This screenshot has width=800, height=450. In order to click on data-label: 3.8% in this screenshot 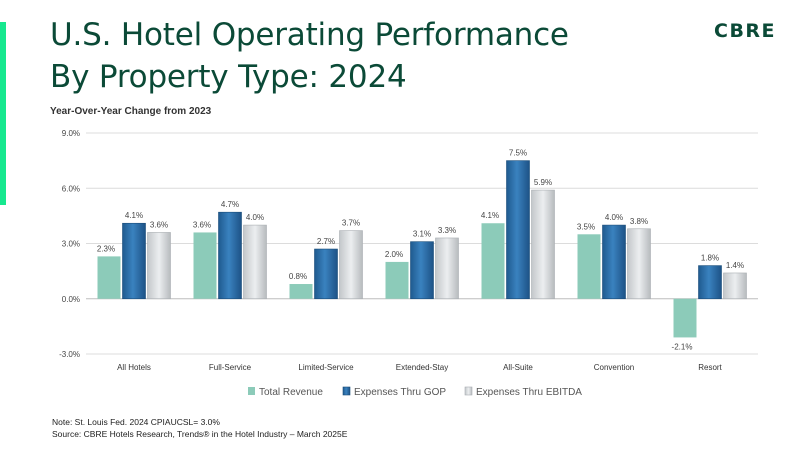, I will do `click(639, 221)`.